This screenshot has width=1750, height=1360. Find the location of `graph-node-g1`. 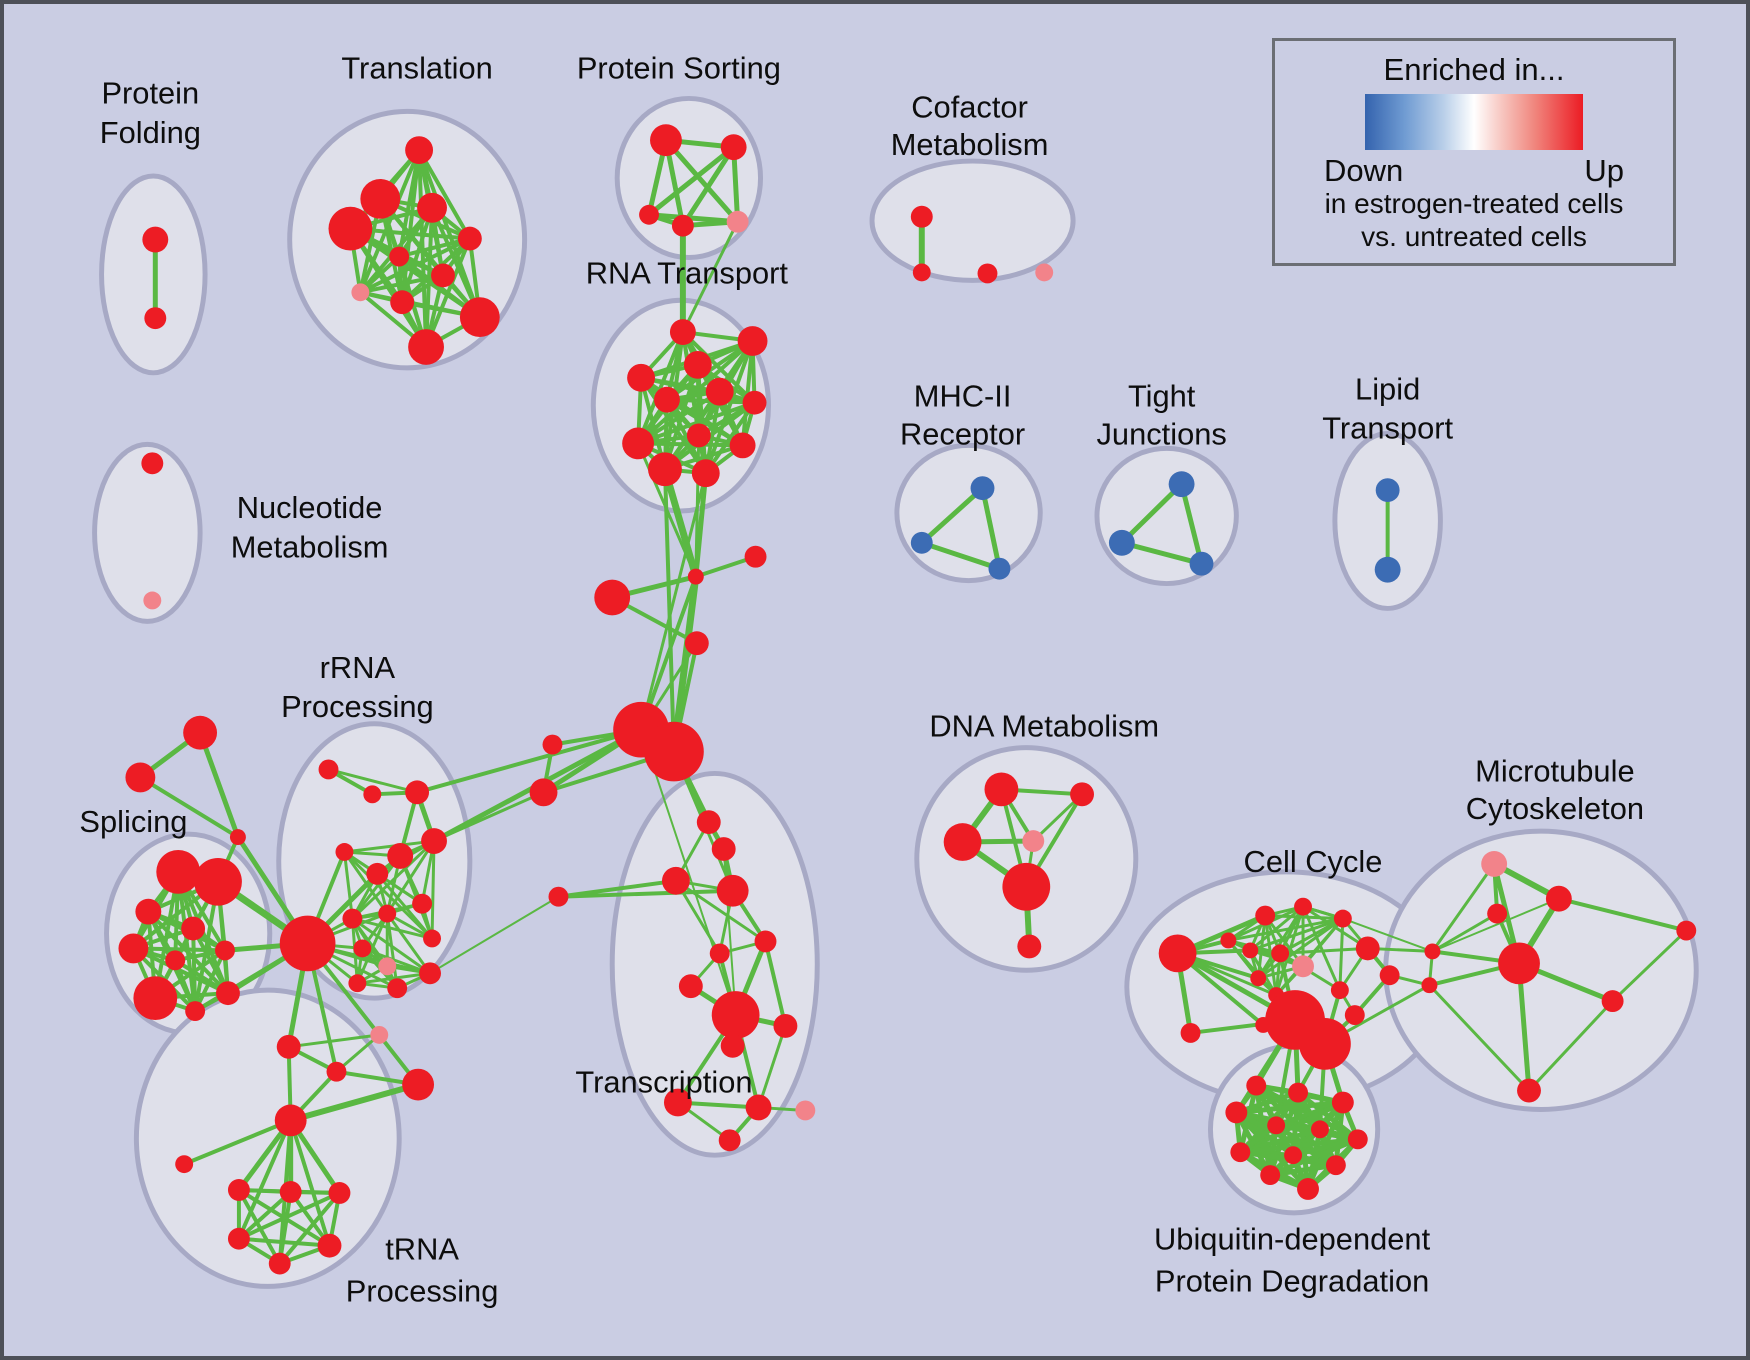

graph-node-g1 is located at coordinates (552, 744).